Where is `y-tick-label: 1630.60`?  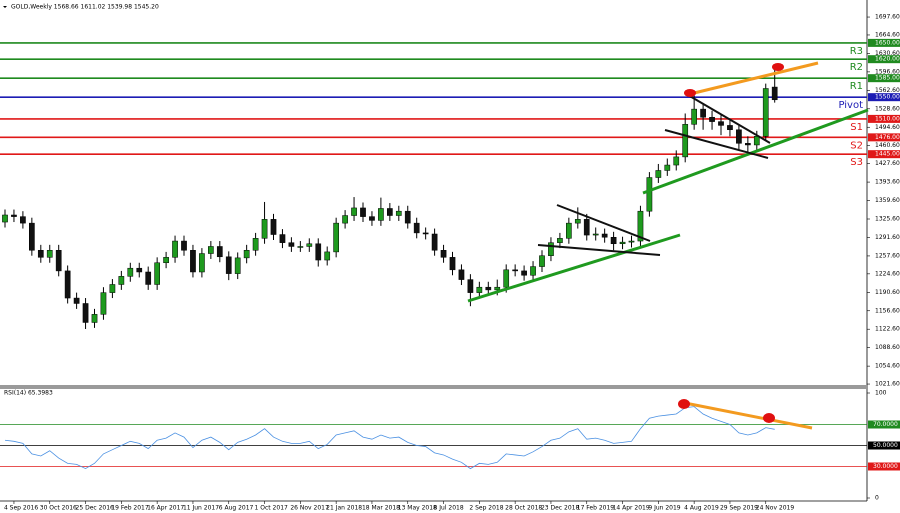 y-tick-label: 1630.60 is located at coordinates (887, 53).